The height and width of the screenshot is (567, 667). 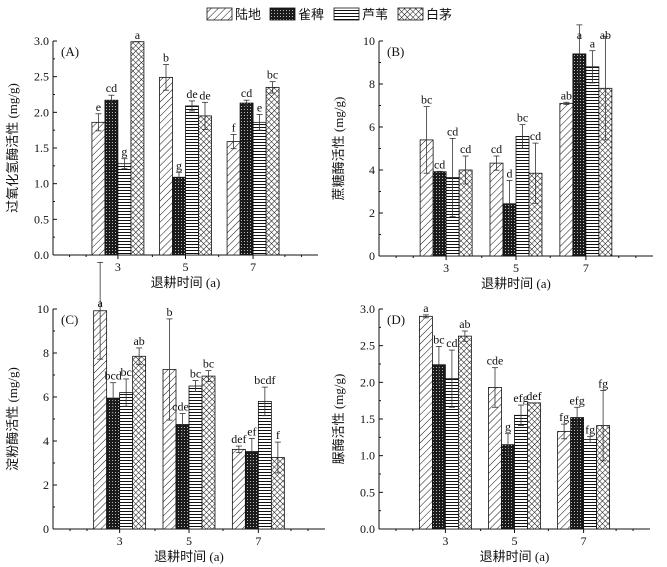 What do you see at coordinates (439, 14) in the screenshot?
I see `legend-label: 白茅` at bounding box center [439, 14].